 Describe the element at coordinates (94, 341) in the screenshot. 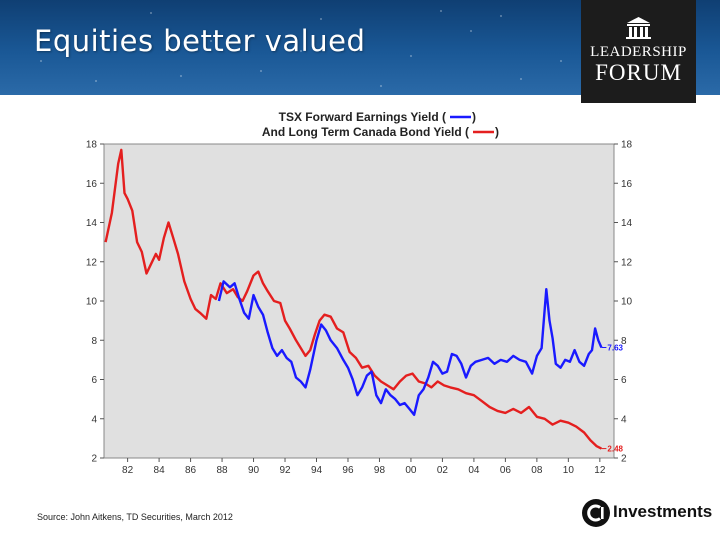

I see `y-tick-label-left: 8` at that location.